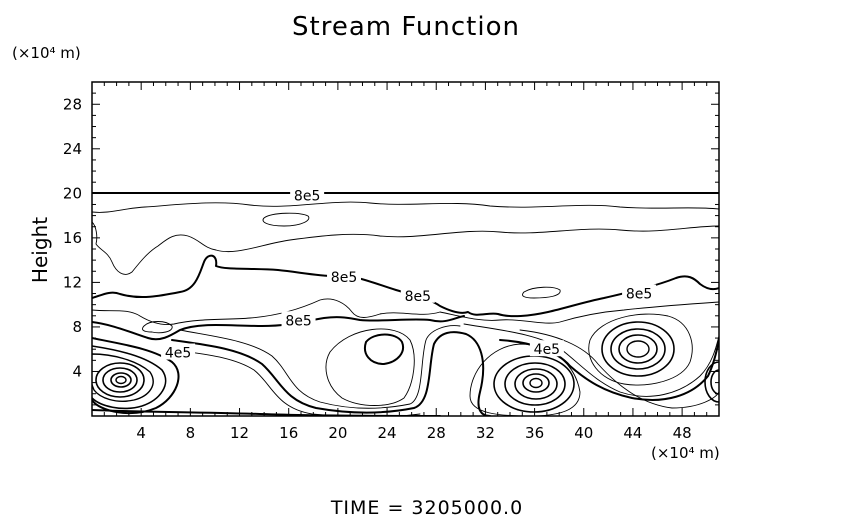 The width and height of the screenshot is (854, 519). What do you see at coordinates (534, 433) in the screenshot?
I see `x-tick-label: 36` at bounding box center [534, 433].